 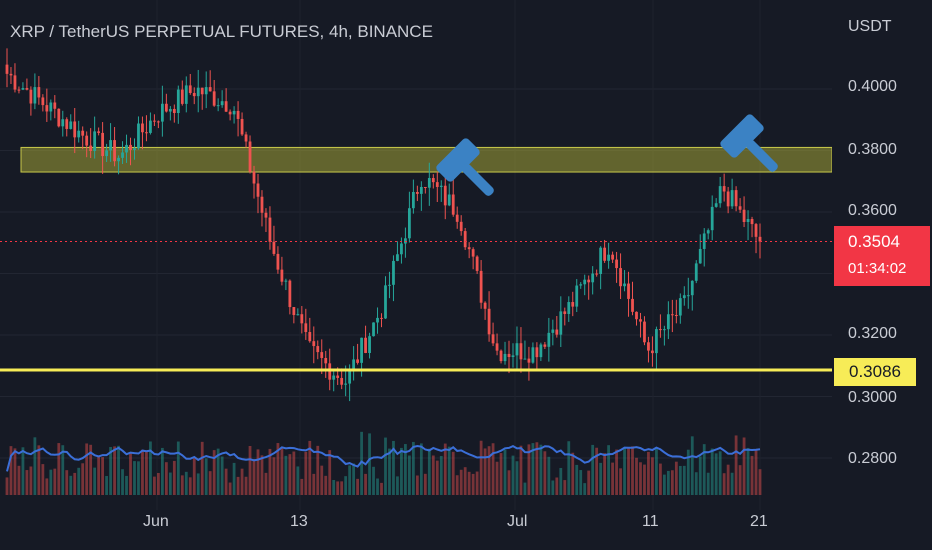 What do you see at coordinates (759, 521) in the screenshot?
I see `time-tick: 21` at bounding box center [759, 521].